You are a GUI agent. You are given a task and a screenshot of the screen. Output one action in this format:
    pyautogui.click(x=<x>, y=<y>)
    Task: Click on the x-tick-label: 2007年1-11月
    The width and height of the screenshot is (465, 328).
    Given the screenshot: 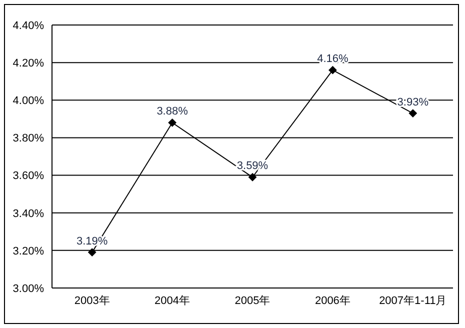 What is the action you would take?
    pyautogui.click(x=413, y=300)
    